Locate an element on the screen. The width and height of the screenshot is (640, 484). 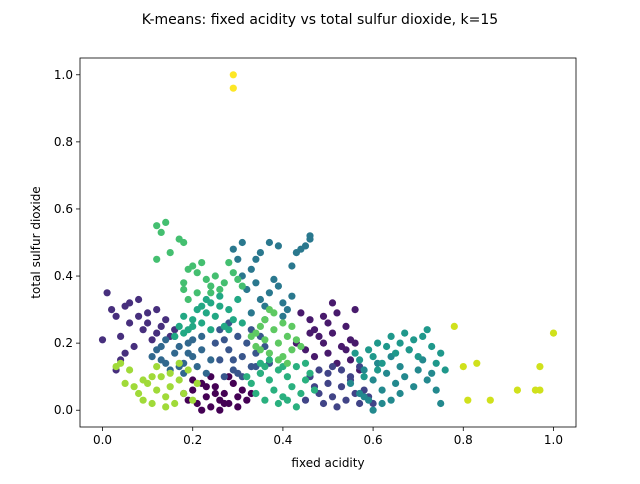
y-axis: 0.0 0.2 0.4 0.6 0.8 1.0 is located at coordinates (67, 242).